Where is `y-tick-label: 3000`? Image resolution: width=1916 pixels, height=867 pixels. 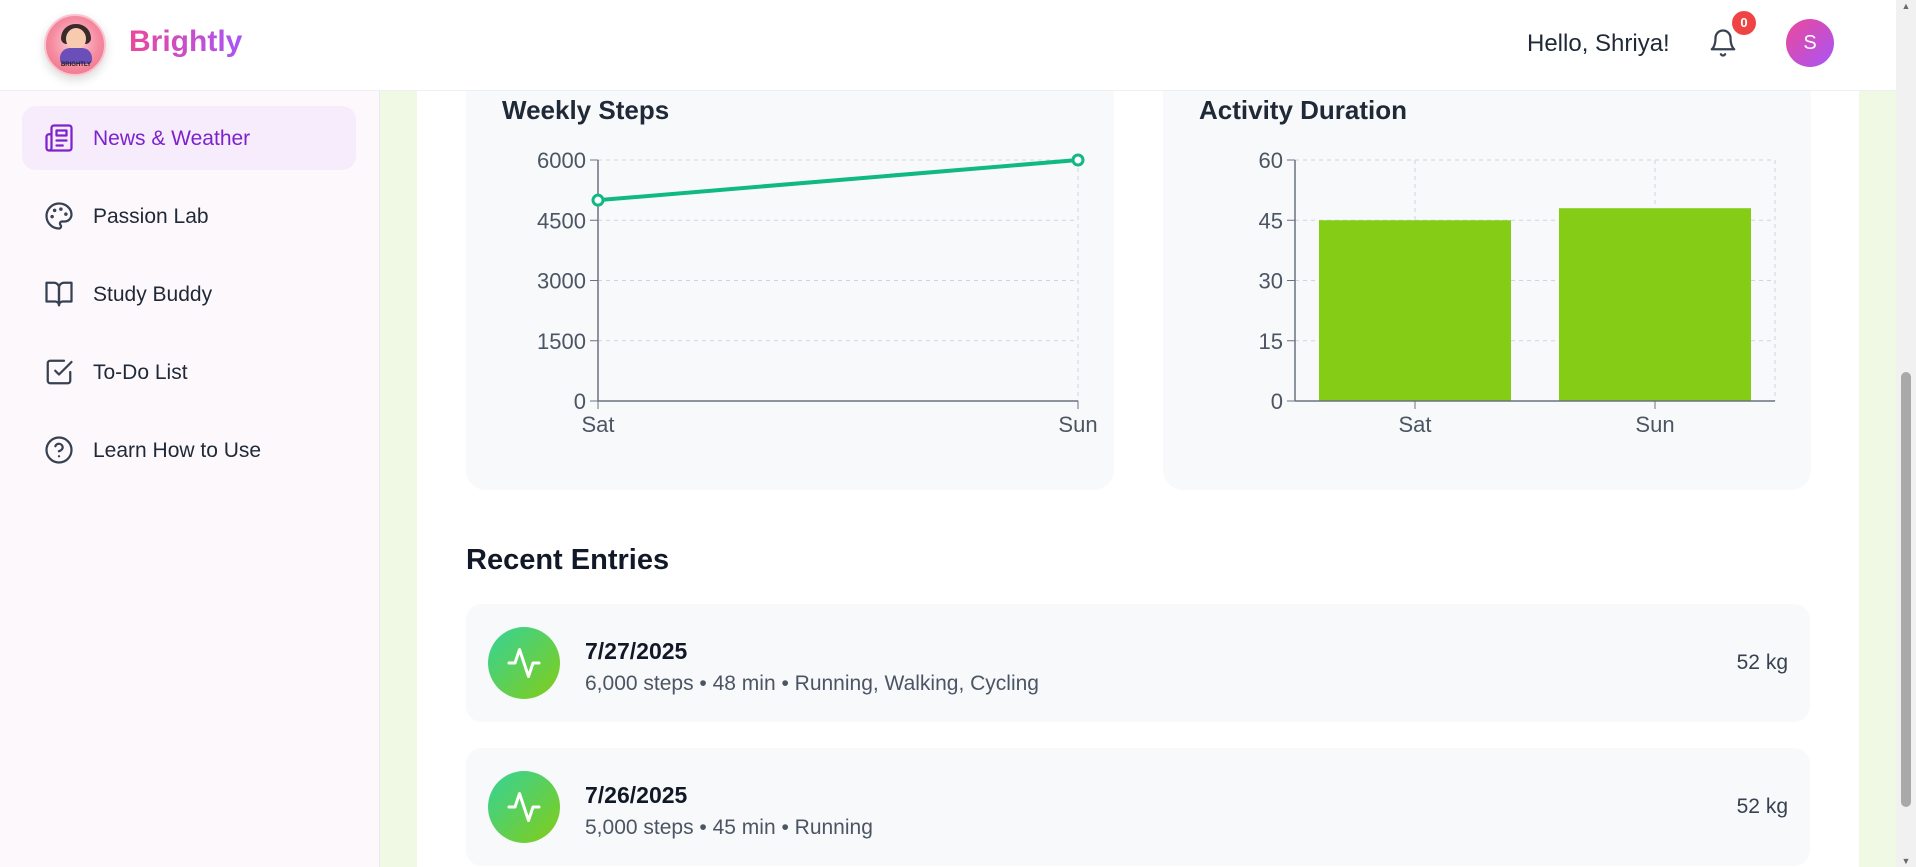
y-tick-label: 3000 is located at coordinates (561, 281).